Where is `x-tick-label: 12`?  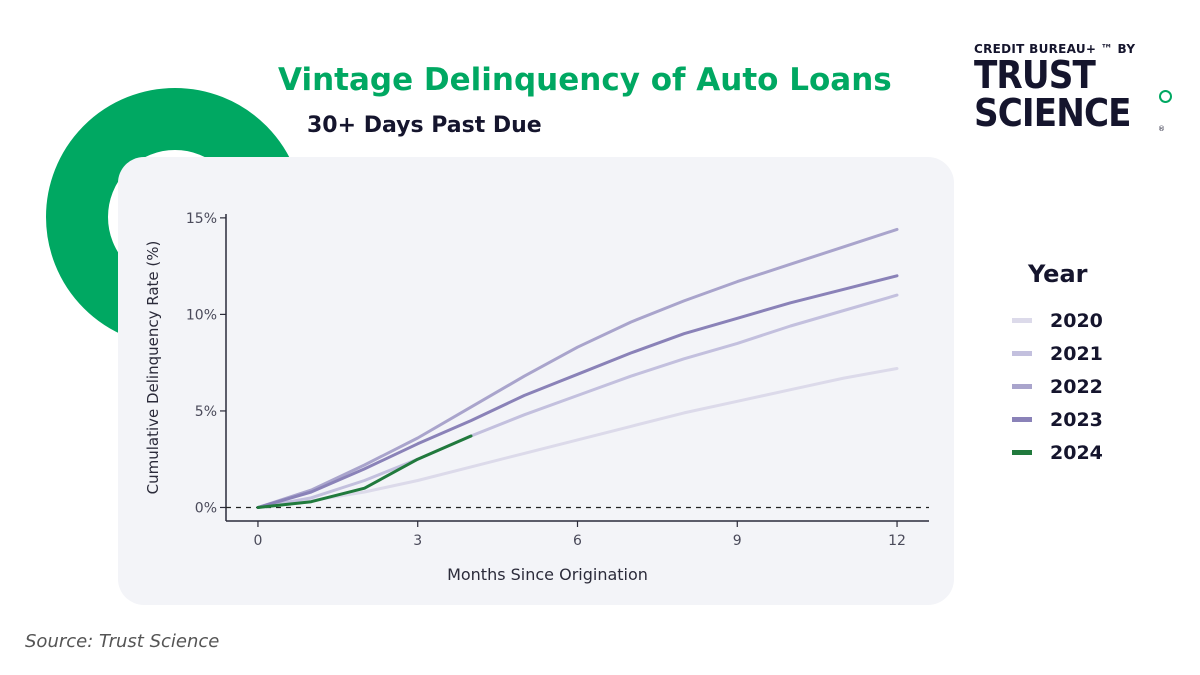
x-tick-label: 12 is located at coordinates (897, 541).